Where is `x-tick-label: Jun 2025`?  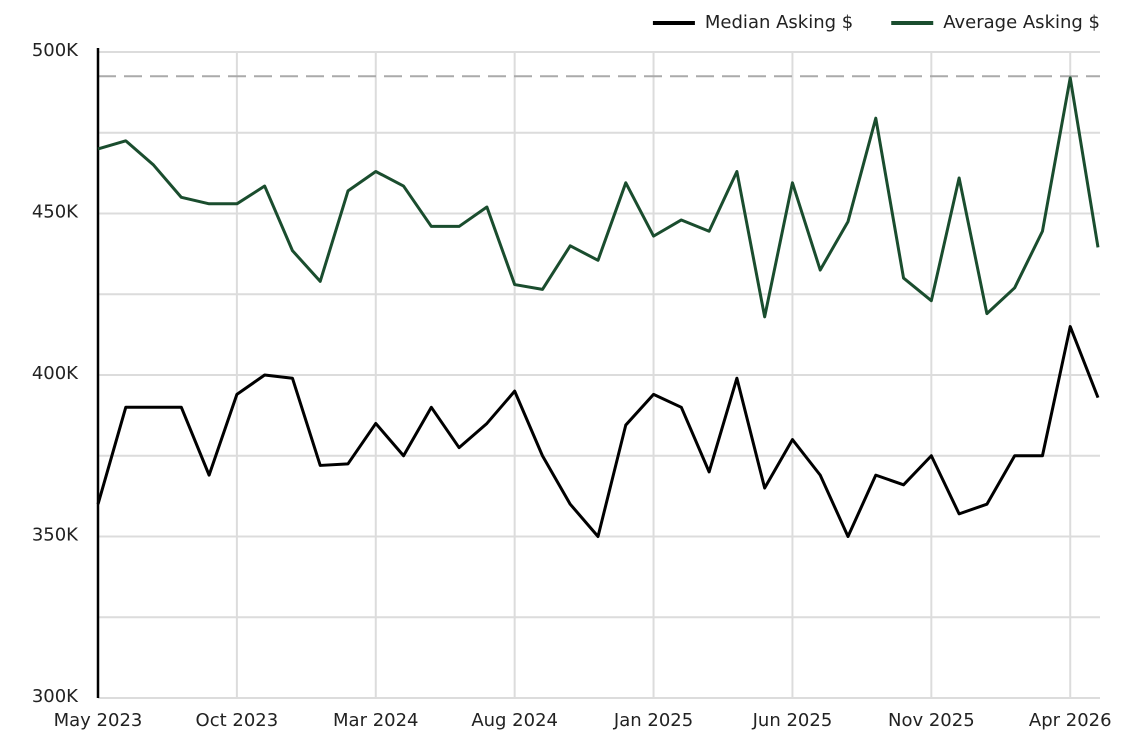 x-tick-label: Jun 2025 is located at coordinates (792, 720).